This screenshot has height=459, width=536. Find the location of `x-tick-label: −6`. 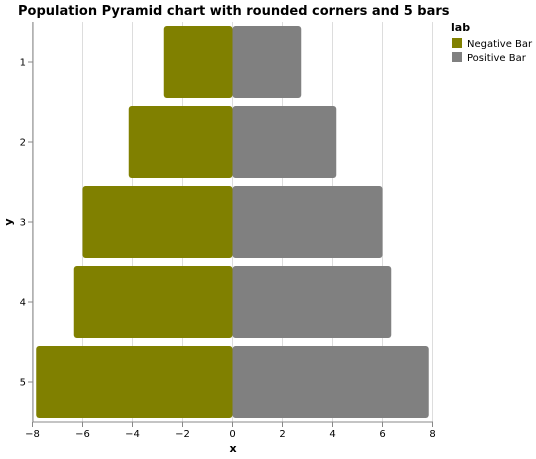

x-tick-label: −6 is located at coordinates (82, 434).